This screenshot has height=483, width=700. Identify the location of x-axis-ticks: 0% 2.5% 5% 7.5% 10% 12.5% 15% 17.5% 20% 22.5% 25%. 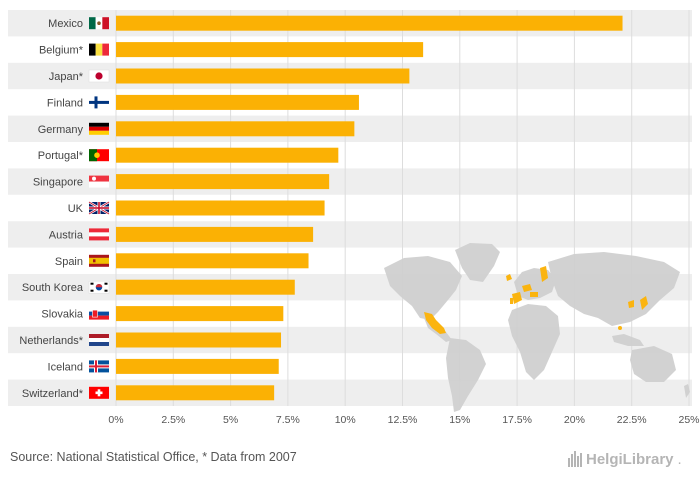
(403, 420).